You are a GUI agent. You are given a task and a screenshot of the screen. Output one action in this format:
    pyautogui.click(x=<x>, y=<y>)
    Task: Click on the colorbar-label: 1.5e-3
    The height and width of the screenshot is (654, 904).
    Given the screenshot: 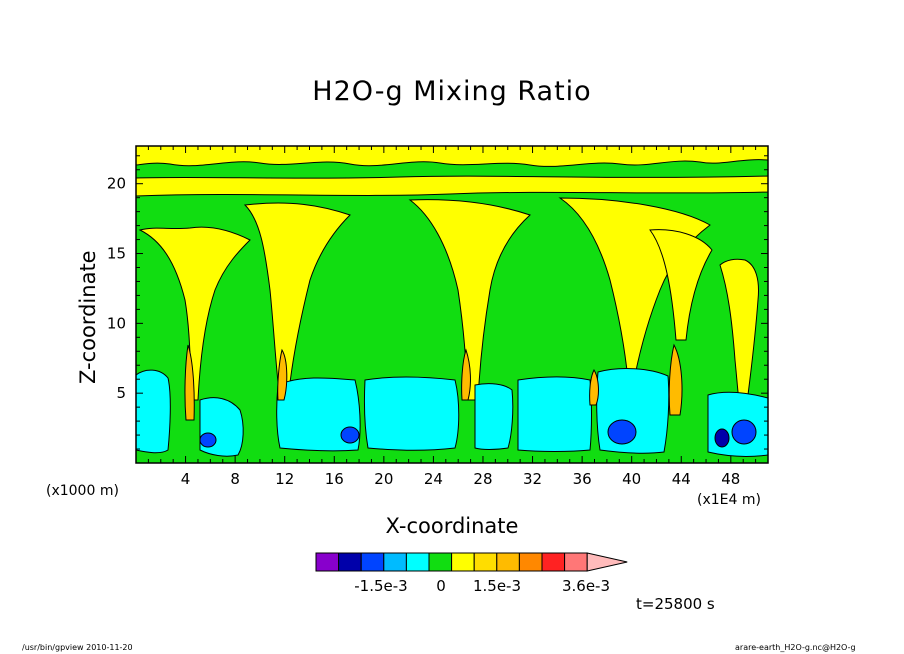 What is the action you would take?
    pyautogui.click(x=497, y=586)
    